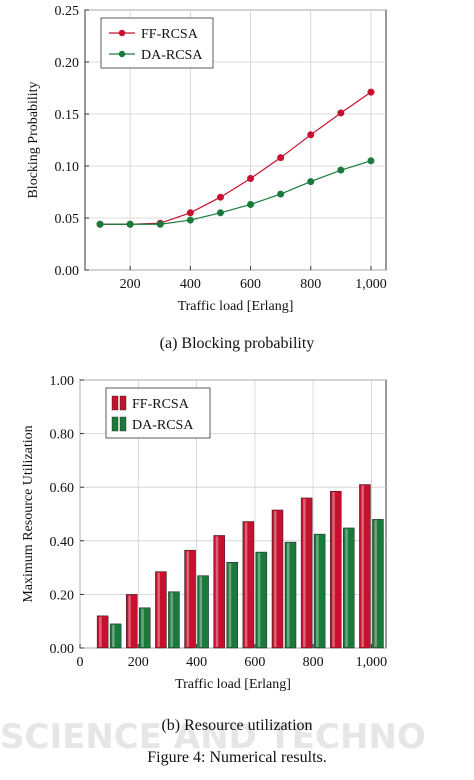 The width and height of the screenshot is (474, 780). Describe the element at coordinates (254, 662) in the screenshot. I see `x-tick-label: 600` at that location.